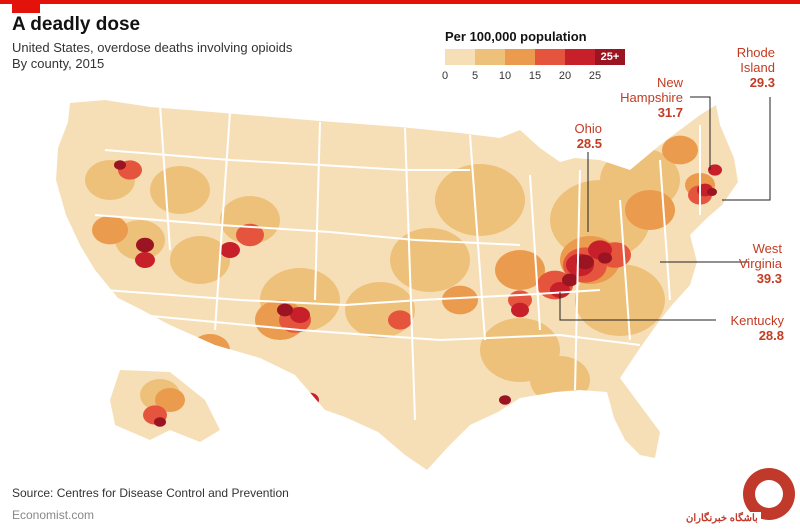  What do you see at coordinates (755, 52) in the screenshot?
I see `callout-rhode-island-name-1: Rhode` at bounding box center [755, 52].